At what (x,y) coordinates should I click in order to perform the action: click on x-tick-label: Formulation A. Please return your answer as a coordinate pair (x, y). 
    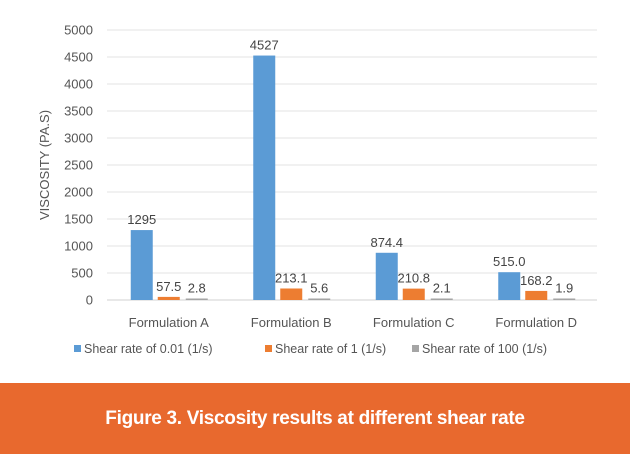
    Looking at the image, I should click on (169, 322).